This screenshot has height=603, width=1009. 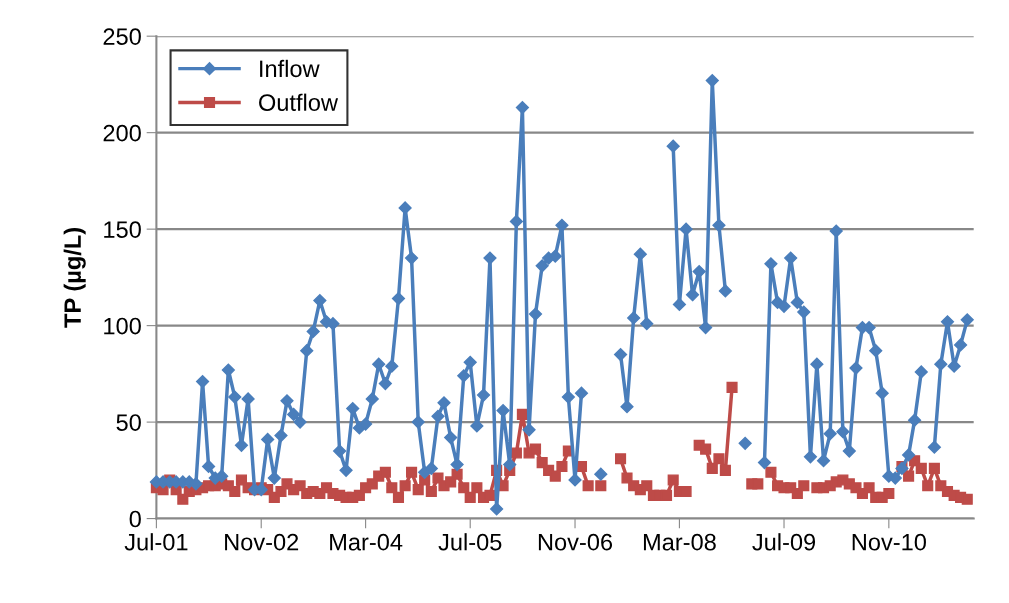 What do you see at coordinates (290, 68) in the screenshot?
I see `legend-label: Inflow` at bounding box center [290, 68].